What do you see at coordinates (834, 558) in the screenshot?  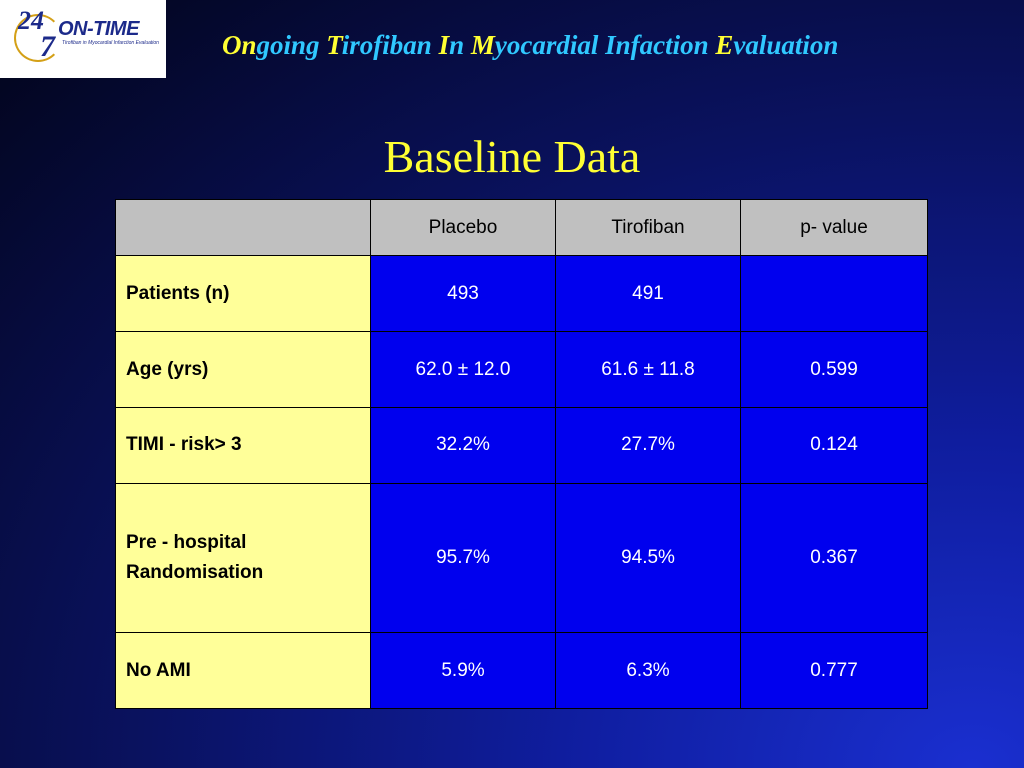 I see `p-value-cell: 0.367` at bounding box center [834, 558].